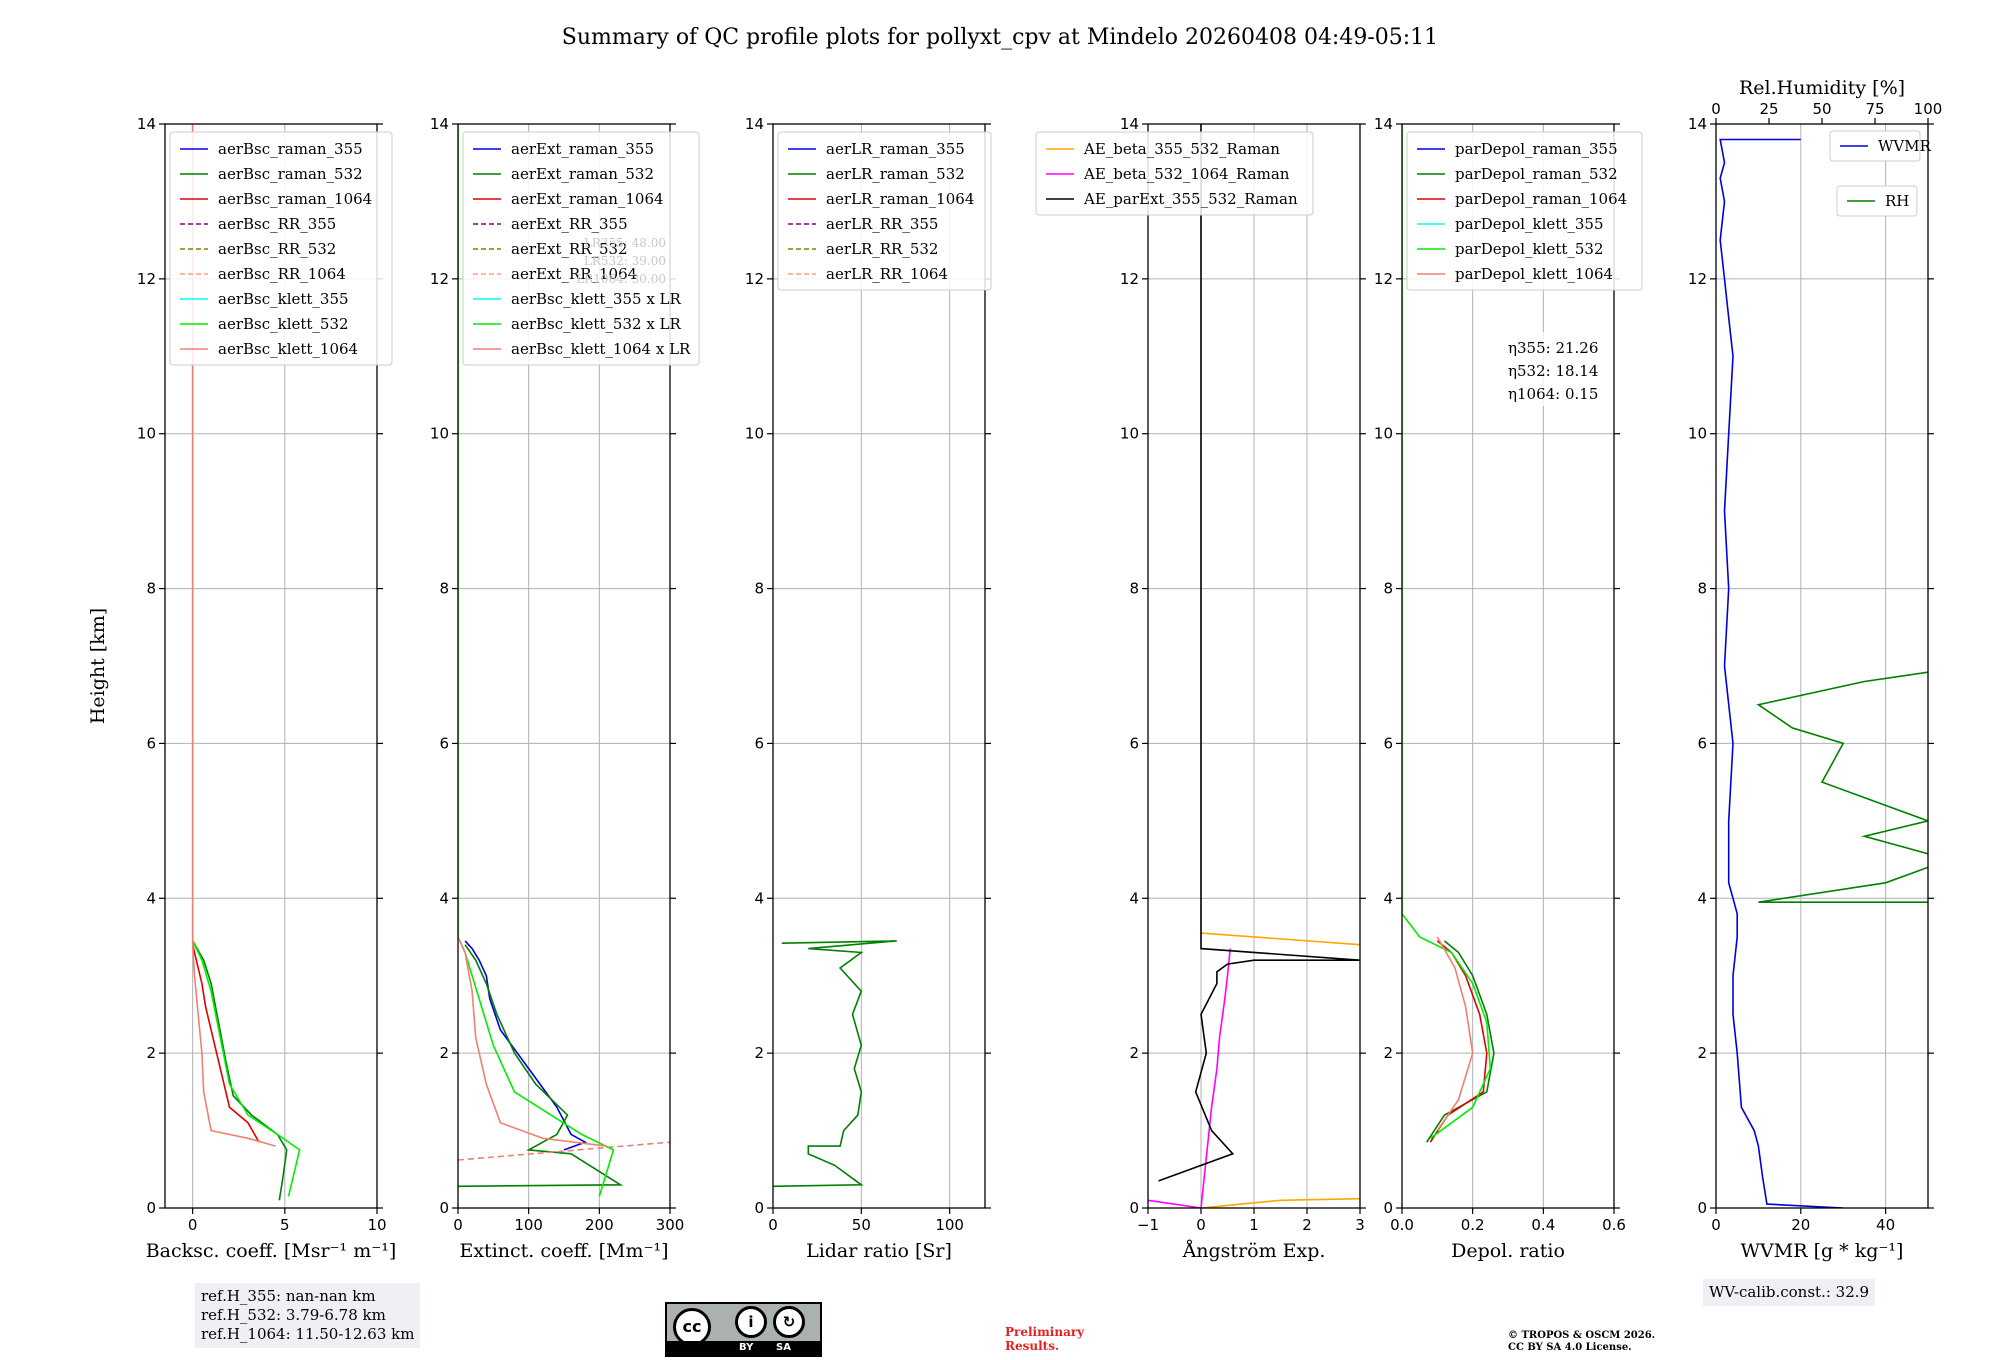 Image resolution: width=2000 pixels, height=1360 pixels. I want to click on eta-label: η1064: 0.15, so click(1553, 394).